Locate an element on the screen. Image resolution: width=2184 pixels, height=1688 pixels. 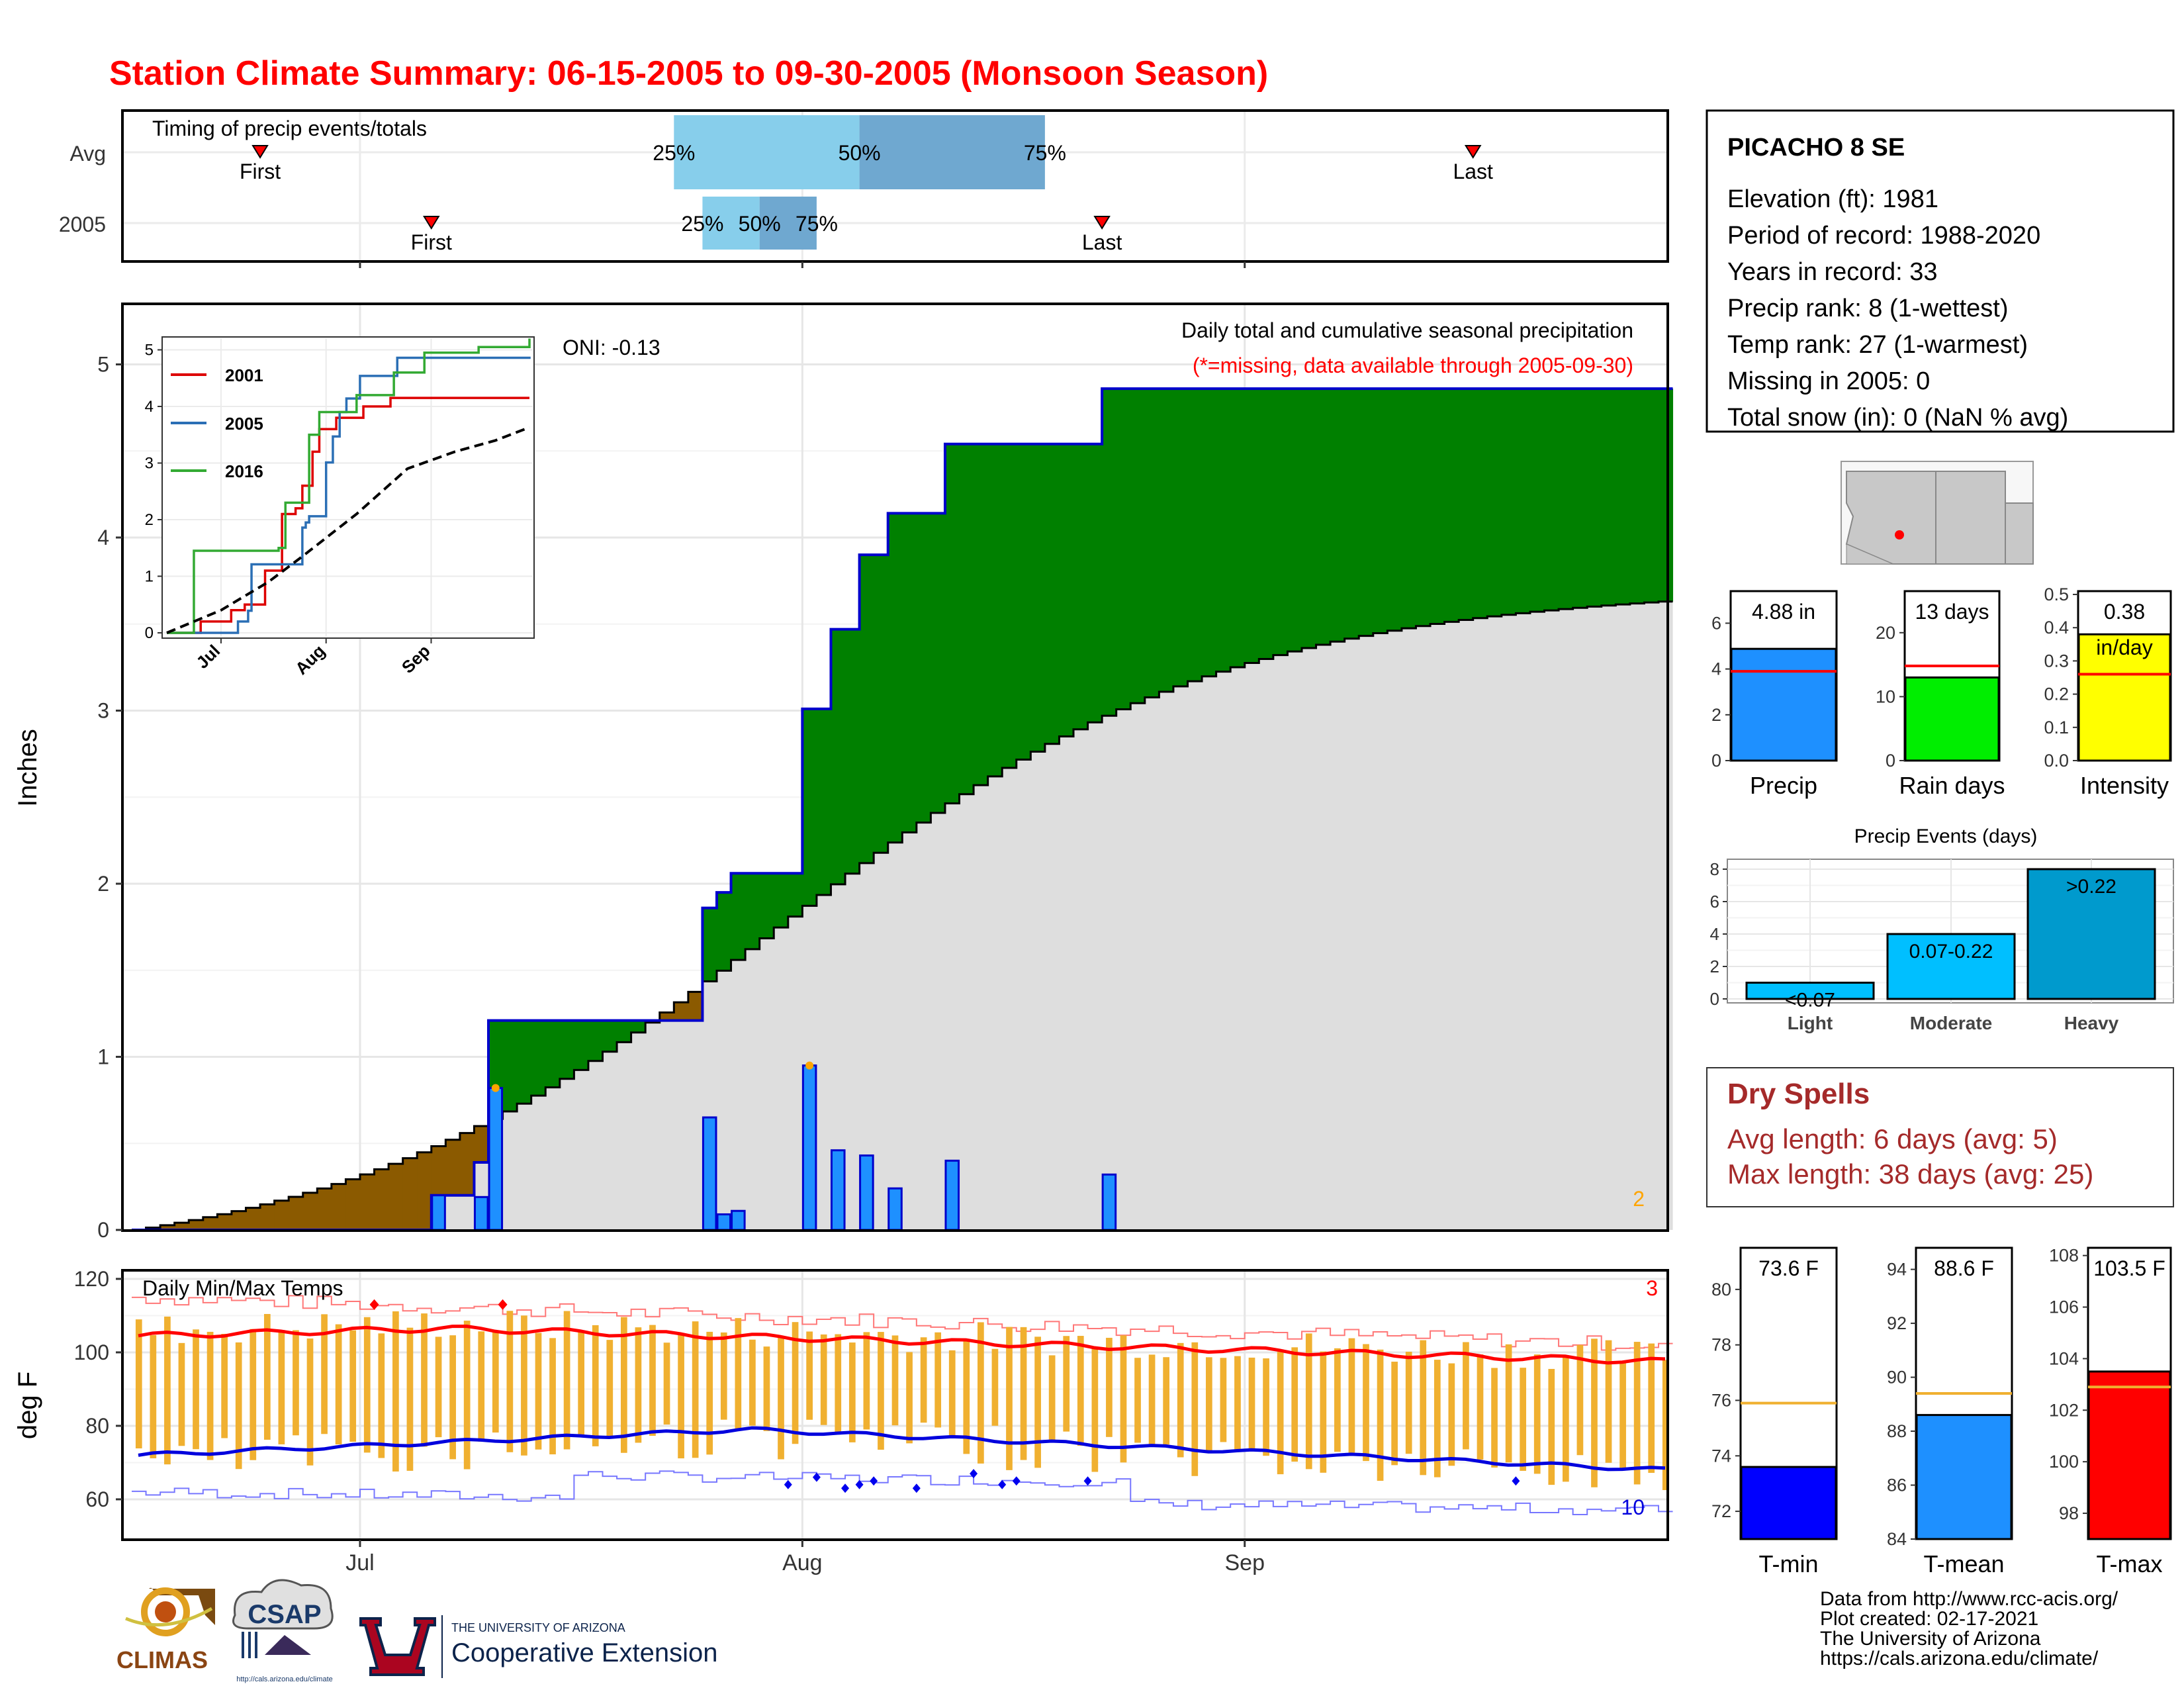
station-name: PICACHO 8 SE is located at coordinates (1816, 148).